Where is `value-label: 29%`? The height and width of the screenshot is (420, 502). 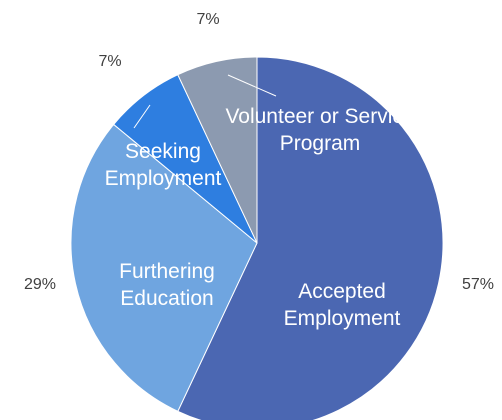
value-label: 29% is located at coordinates (40, 284).